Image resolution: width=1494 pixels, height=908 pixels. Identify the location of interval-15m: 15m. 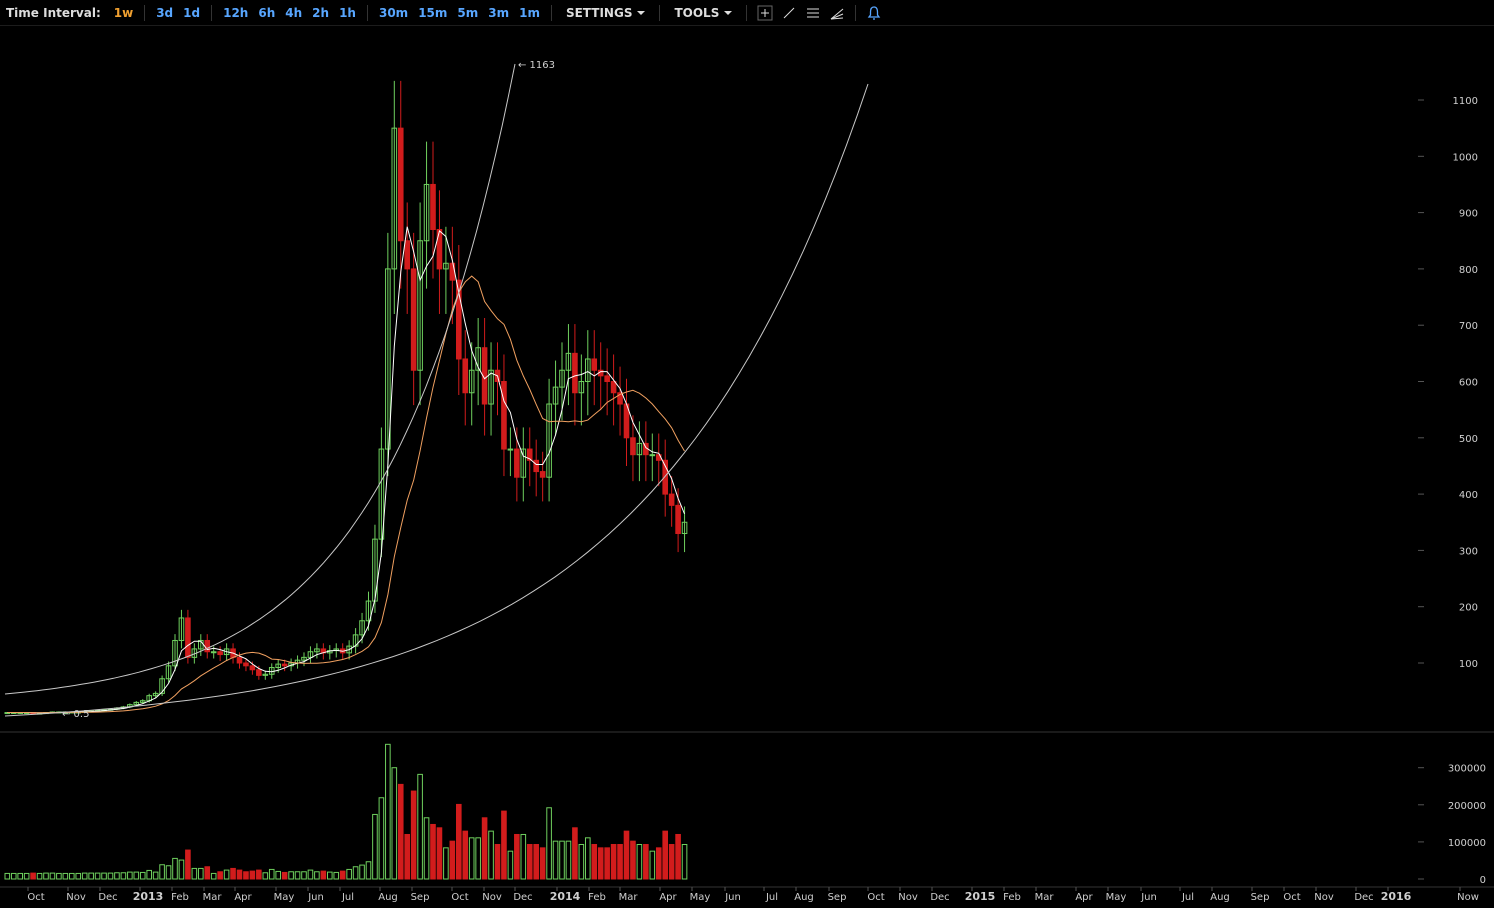
(433, 12).